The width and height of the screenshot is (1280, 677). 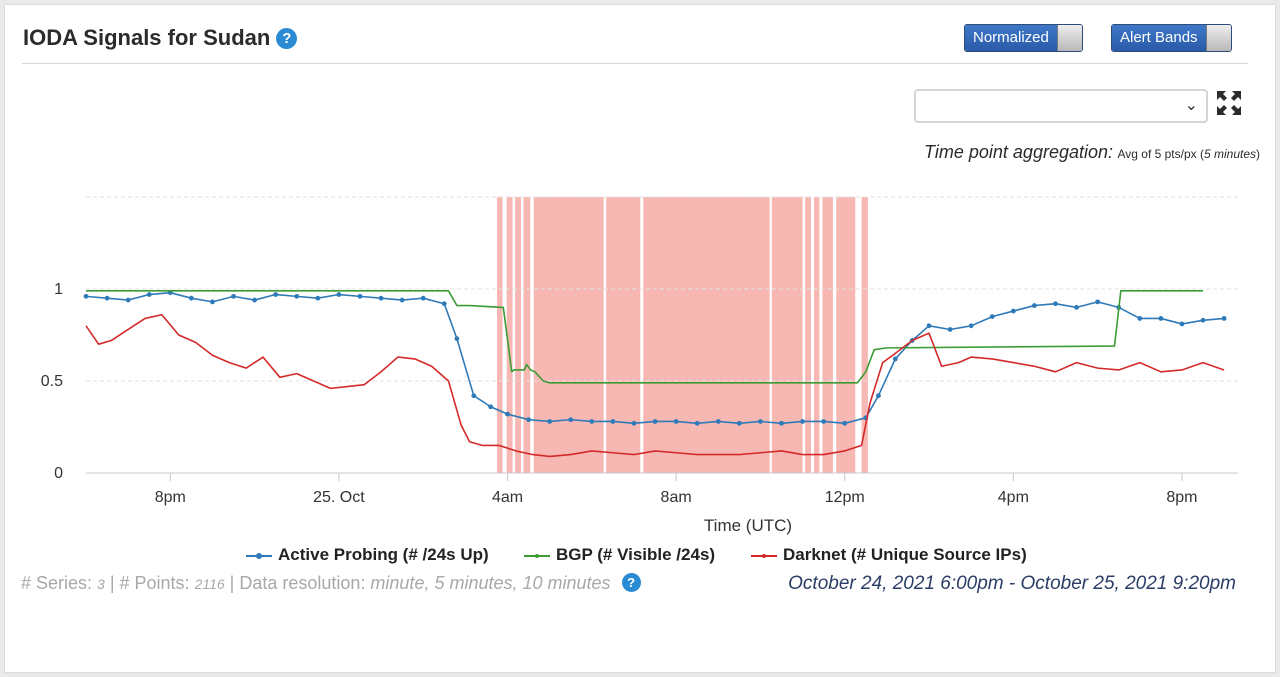 What do you see at coordinates (101, 584) in the screenshot?
I see `series-count: 3` at bounding box center [101, 584].